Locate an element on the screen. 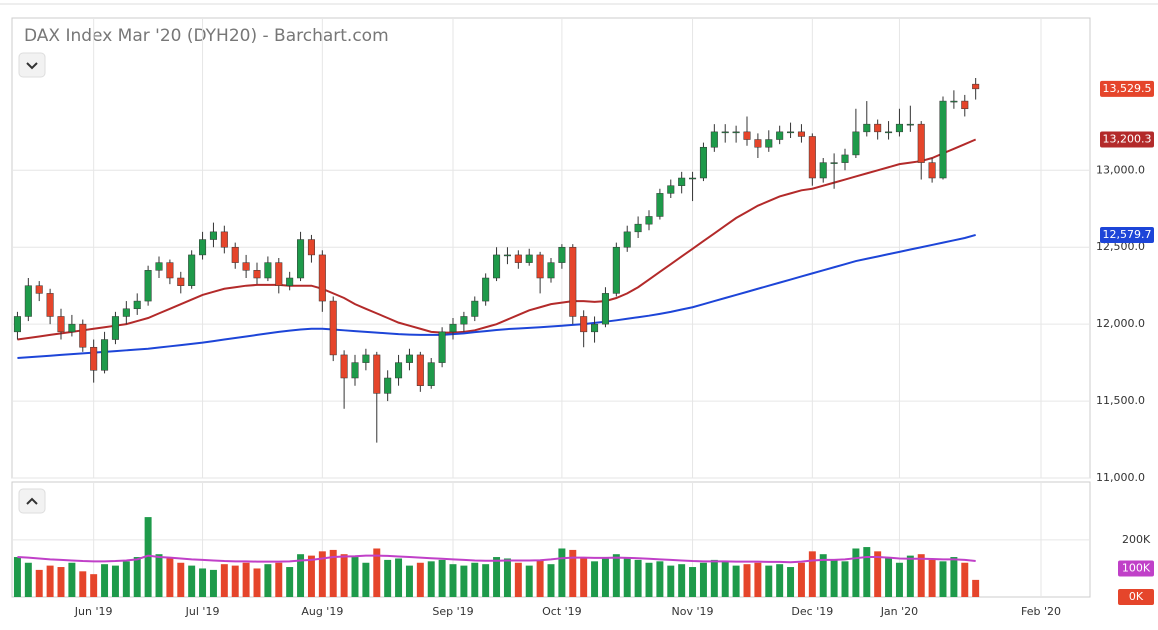  x-tick-label: Sep '19 is located at coordinates (452, 611).